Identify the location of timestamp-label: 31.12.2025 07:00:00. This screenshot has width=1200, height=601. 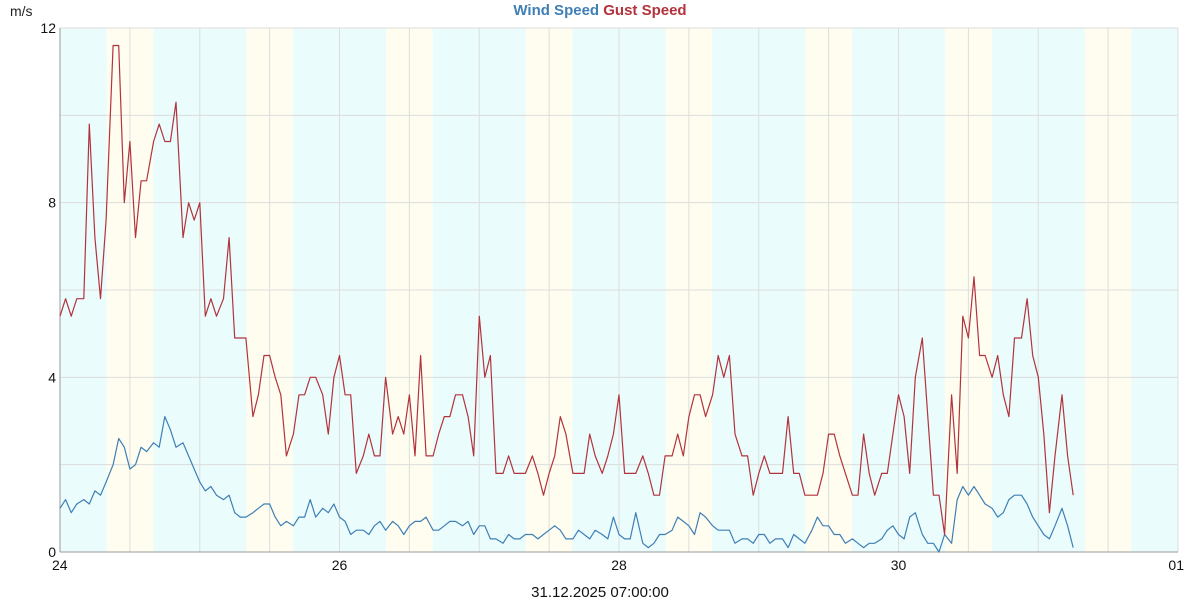
(600, 592).